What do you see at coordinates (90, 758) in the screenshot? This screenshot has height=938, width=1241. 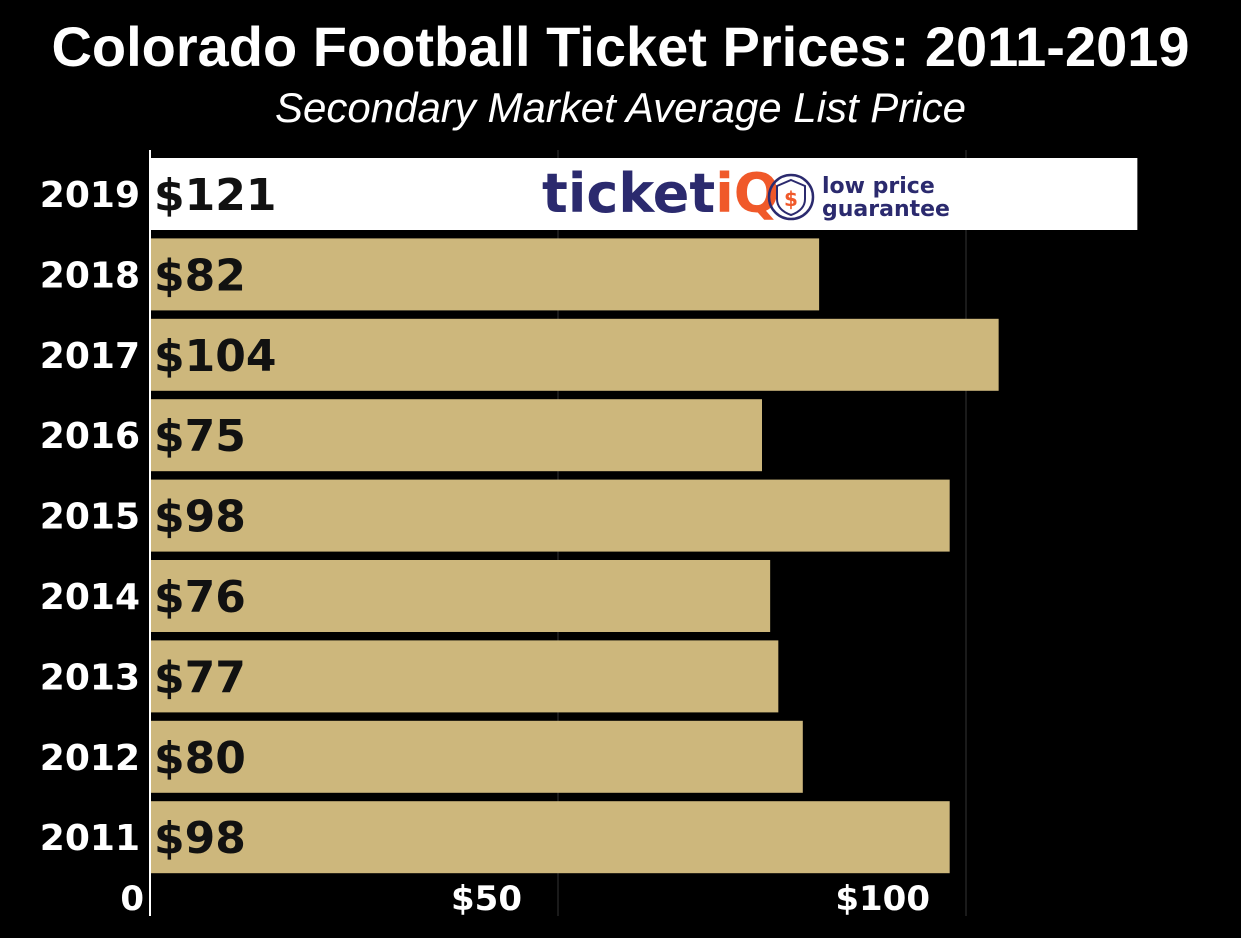 I see `y-tick-label-2012: 2012` at bounding box center [90, 758].